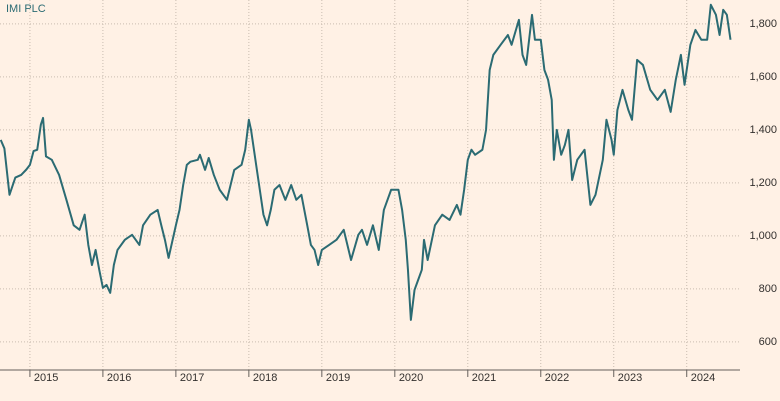  Describe the element at coordinates (630, 378) in the screenshot. I see `x-tick-label: 2023` at that location.